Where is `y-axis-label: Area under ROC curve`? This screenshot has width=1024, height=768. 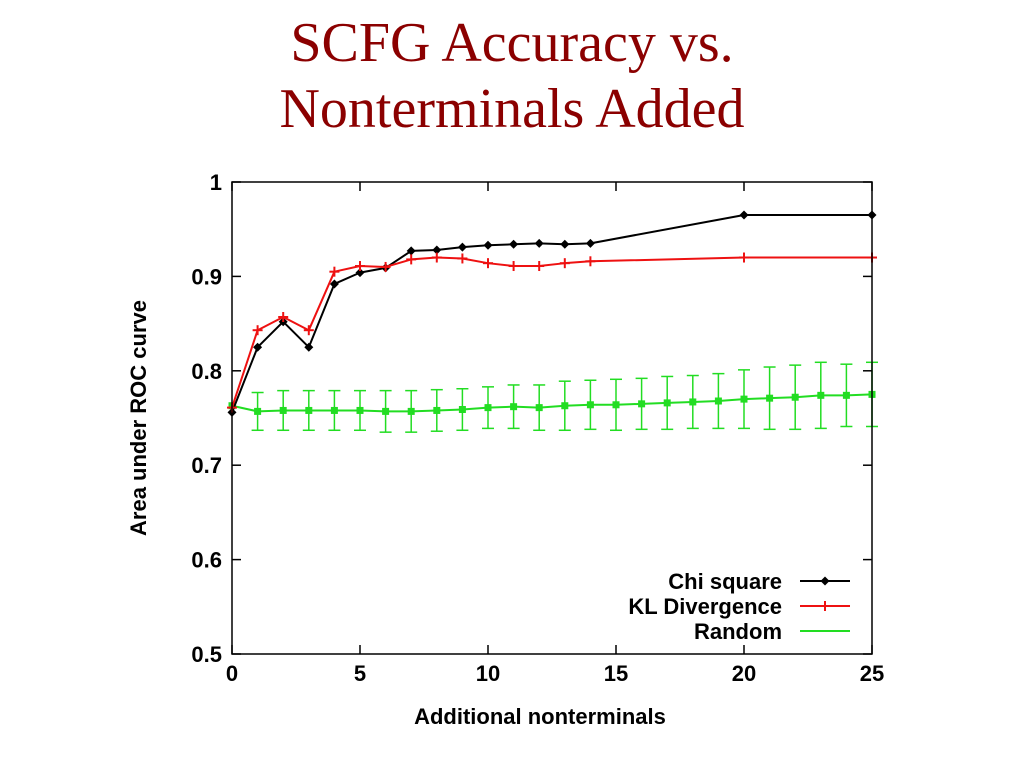
y-axis-label: Area under ROC curve is located at coordinates (138, 418).